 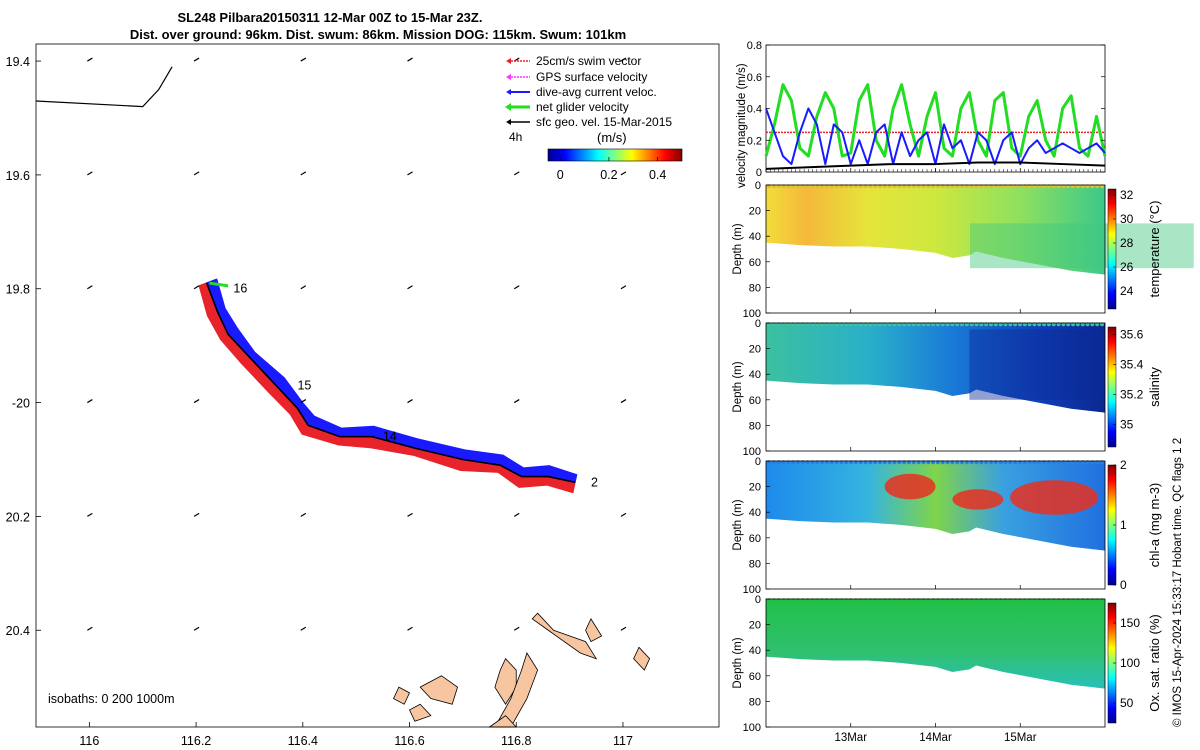 I want to click on velocity-series-line, so click(x=935, y=120).